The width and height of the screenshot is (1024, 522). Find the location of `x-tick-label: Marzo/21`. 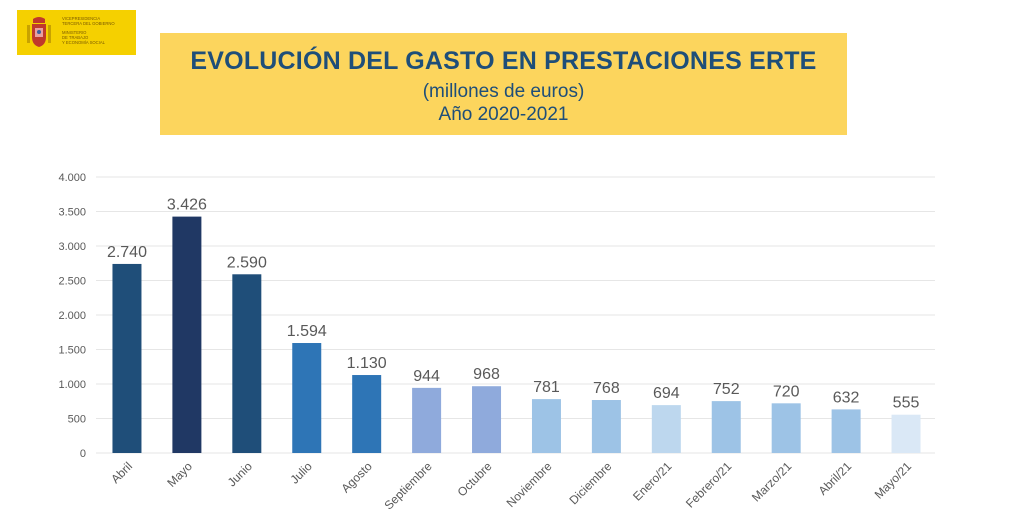

x-tick-label: Marzo/21 is located at coordinates (772, 482).